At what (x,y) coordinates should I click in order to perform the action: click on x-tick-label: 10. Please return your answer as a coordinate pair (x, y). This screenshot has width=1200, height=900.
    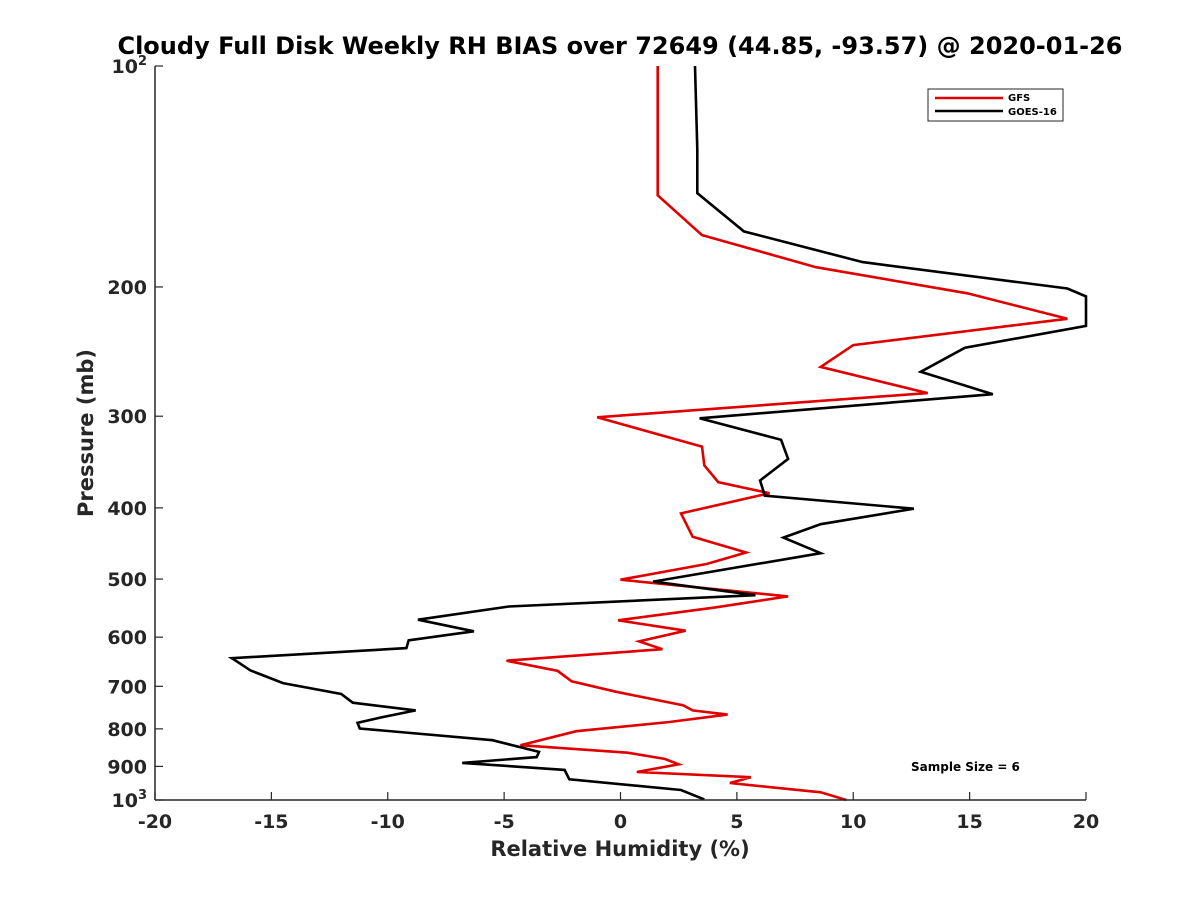
    Looking at the image, I should click on (853, 822).